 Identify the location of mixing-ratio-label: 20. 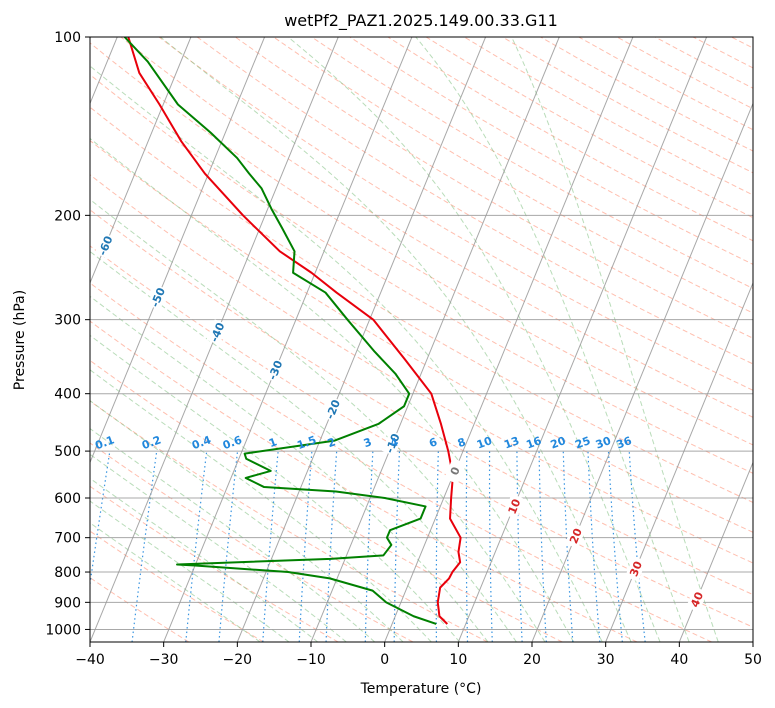
(558, 443).